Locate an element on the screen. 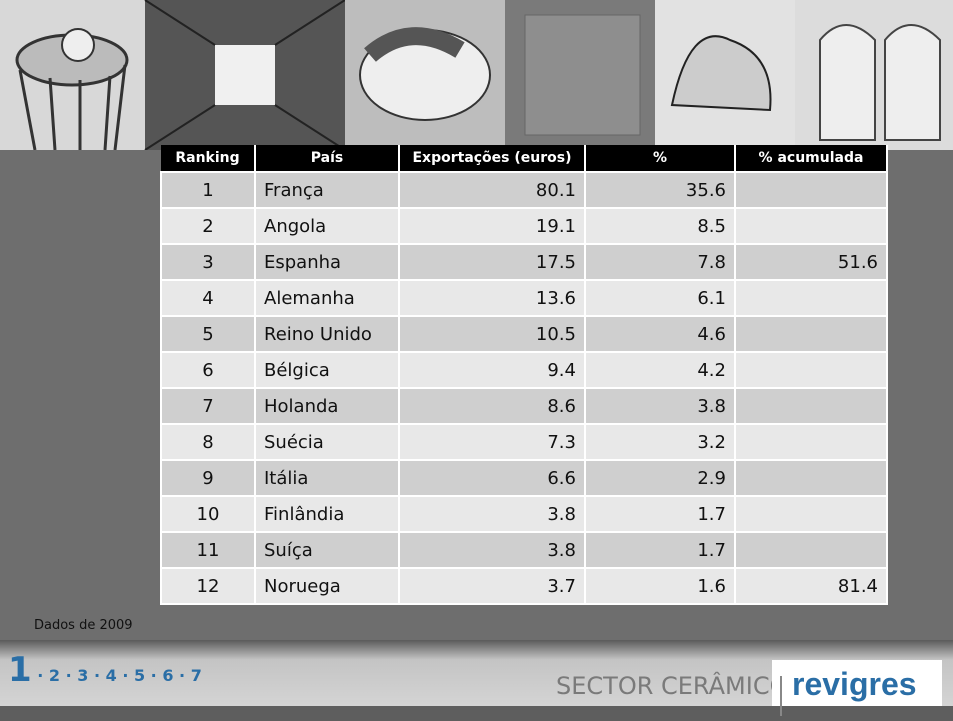  table-row: 12 Noruega 3.7 1.6 81.4 is located at coordinates (524, 586).